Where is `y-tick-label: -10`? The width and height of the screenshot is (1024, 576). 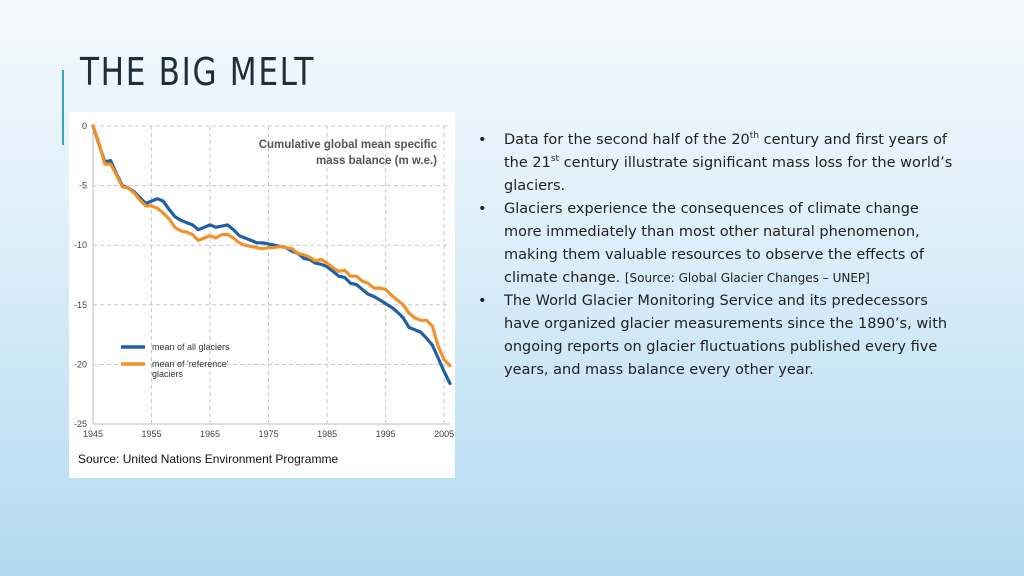 y-tick-label: -10 is located at coordinates (80, 245).